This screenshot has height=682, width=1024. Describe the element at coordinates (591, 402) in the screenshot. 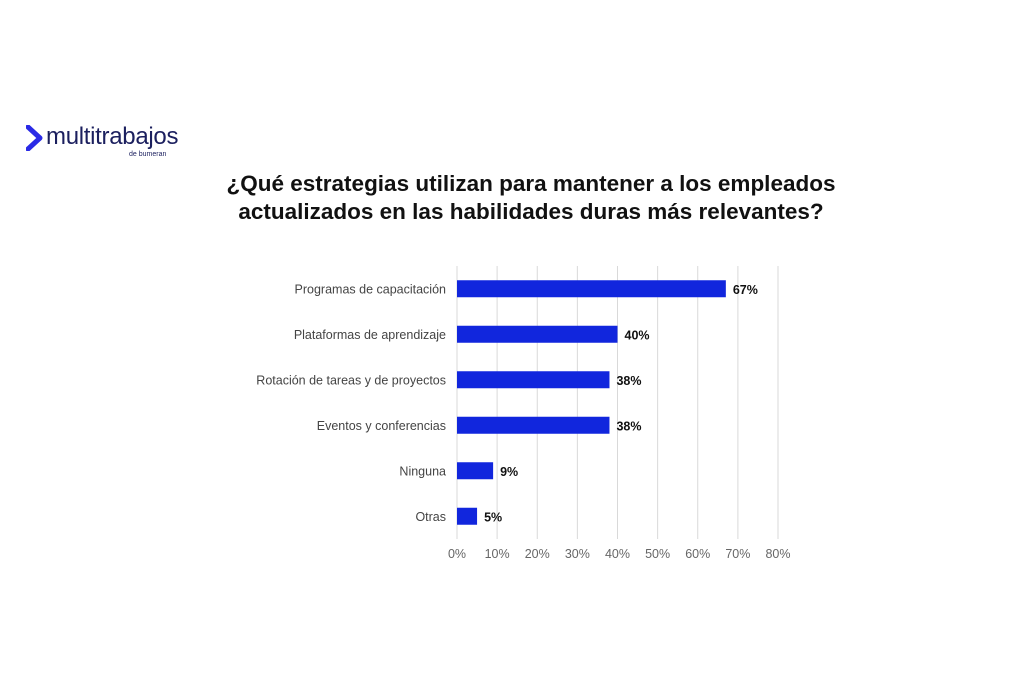

I see `bars` at that location.